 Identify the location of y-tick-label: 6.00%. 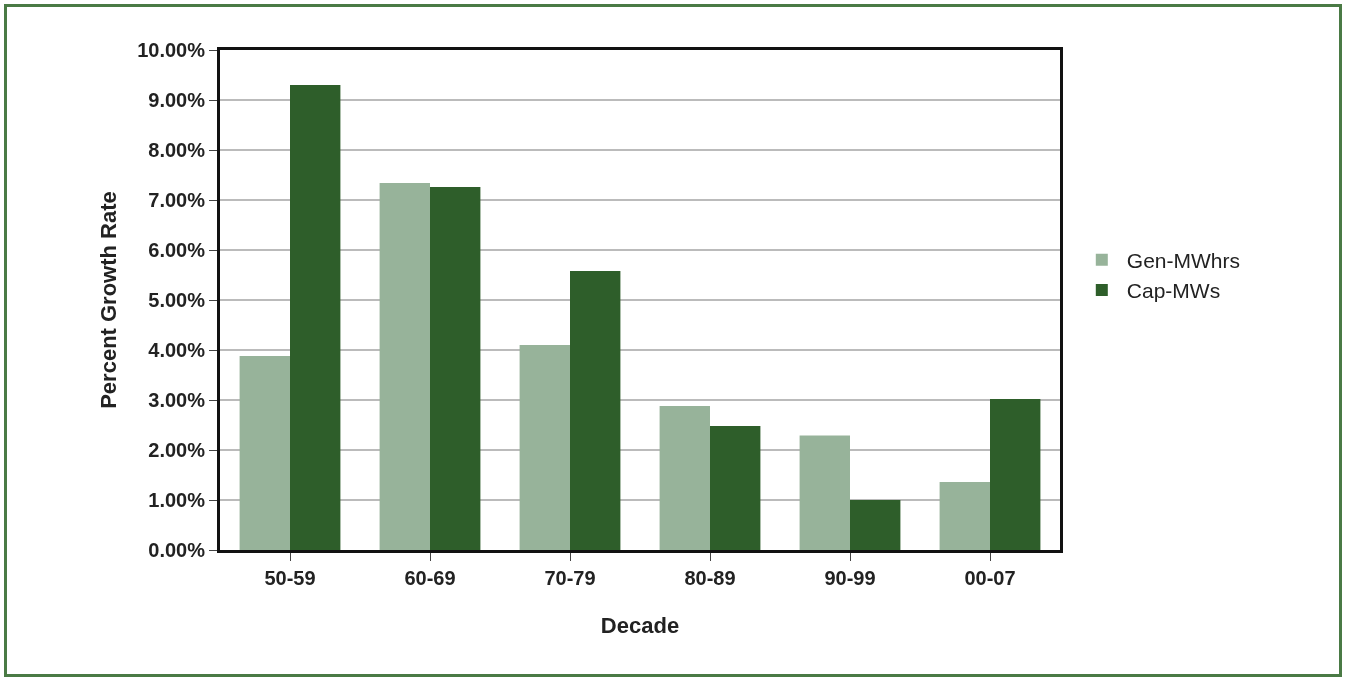
(177, 250).